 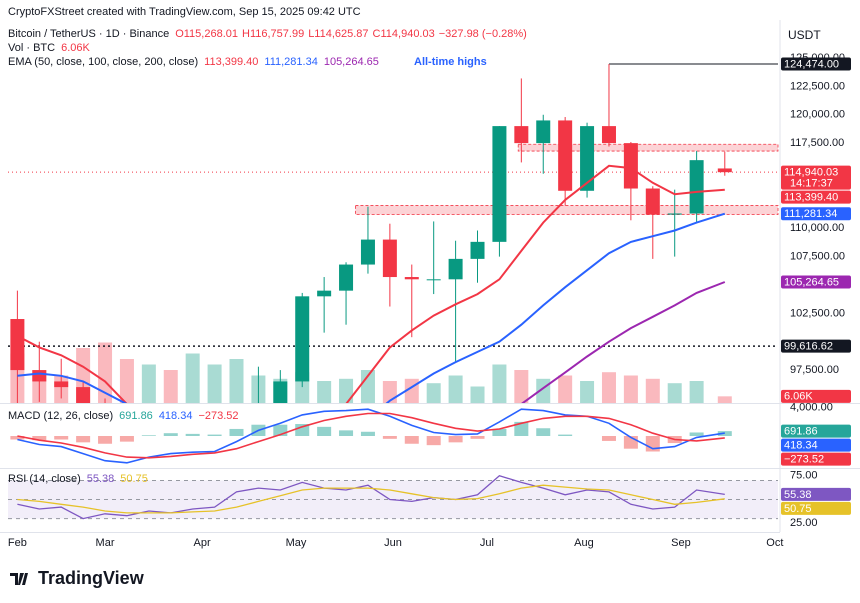 What do you see at coordinates (175, 416) in the screenshot?
I see `macd-value: 418.34` at bounding box center [175, 416].